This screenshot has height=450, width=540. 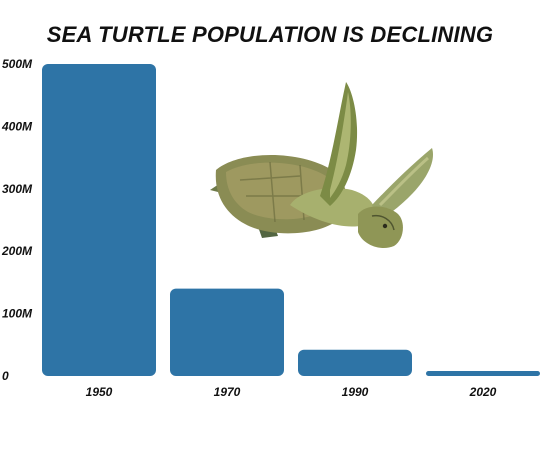 What do you see at coordinates (17, 220) in the screenshot?
I see `y-axis-ticks: 0 100M 200M 300M 400M 500M` at bounding box center [17, 220].